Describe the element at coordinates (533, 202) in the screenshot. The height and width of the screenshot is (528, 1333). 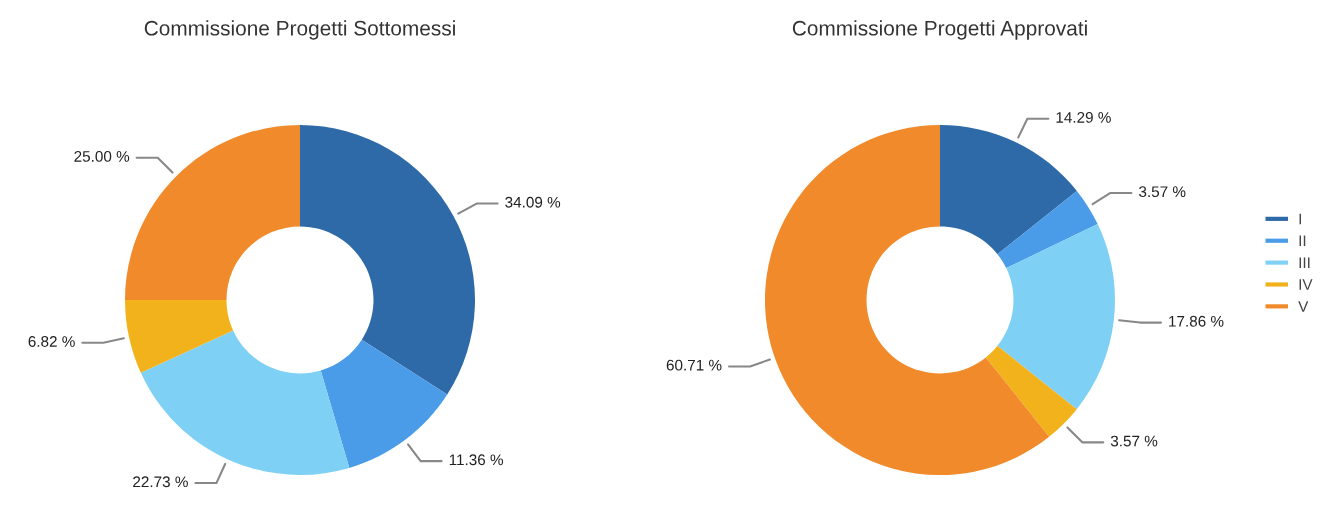
I see `data-label: 34.09 %` at that location.